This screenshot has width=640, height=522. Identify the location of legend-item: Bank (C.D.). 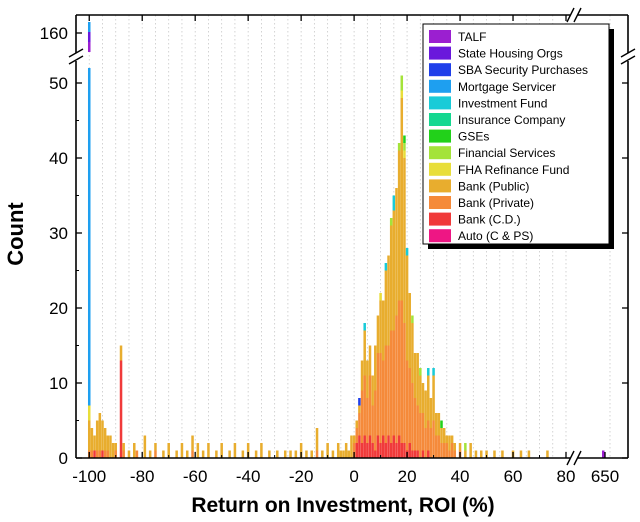
(475, 219).